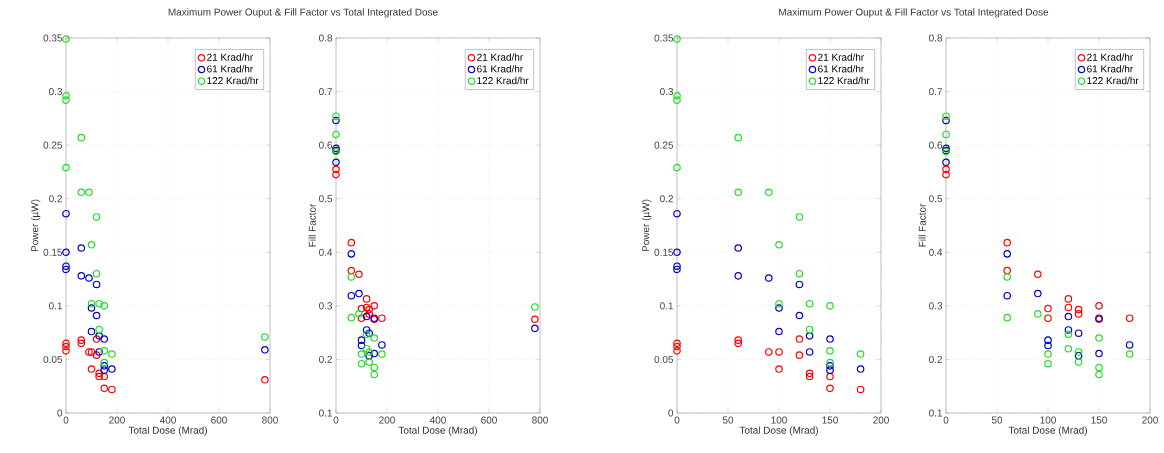  I want to click on y-tick-label: 0.4, so click(936, 252).